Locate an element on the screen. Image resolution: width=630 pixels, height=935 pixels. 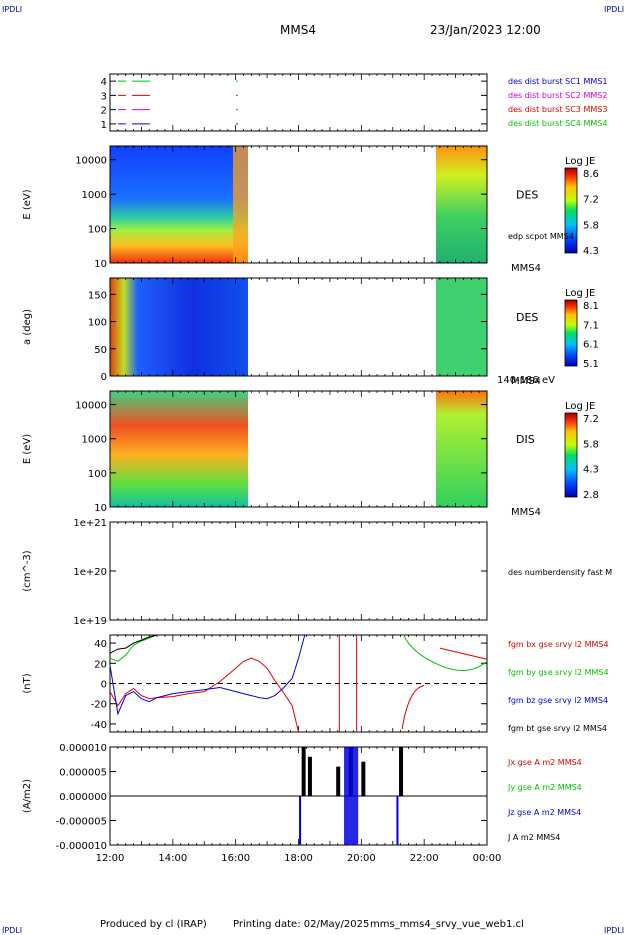
y-axis-label: (cm^-3) is located at coordinates (27, 570).